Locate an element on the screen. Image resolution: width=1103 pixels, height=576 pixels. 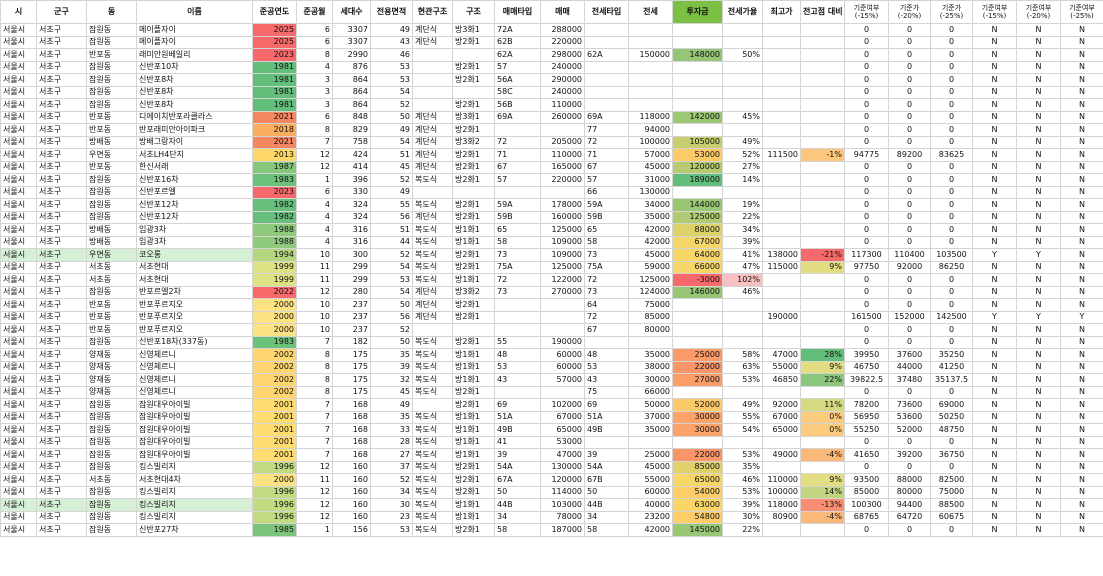
cell-세대수: 330 is located at coordinates (351, 192).